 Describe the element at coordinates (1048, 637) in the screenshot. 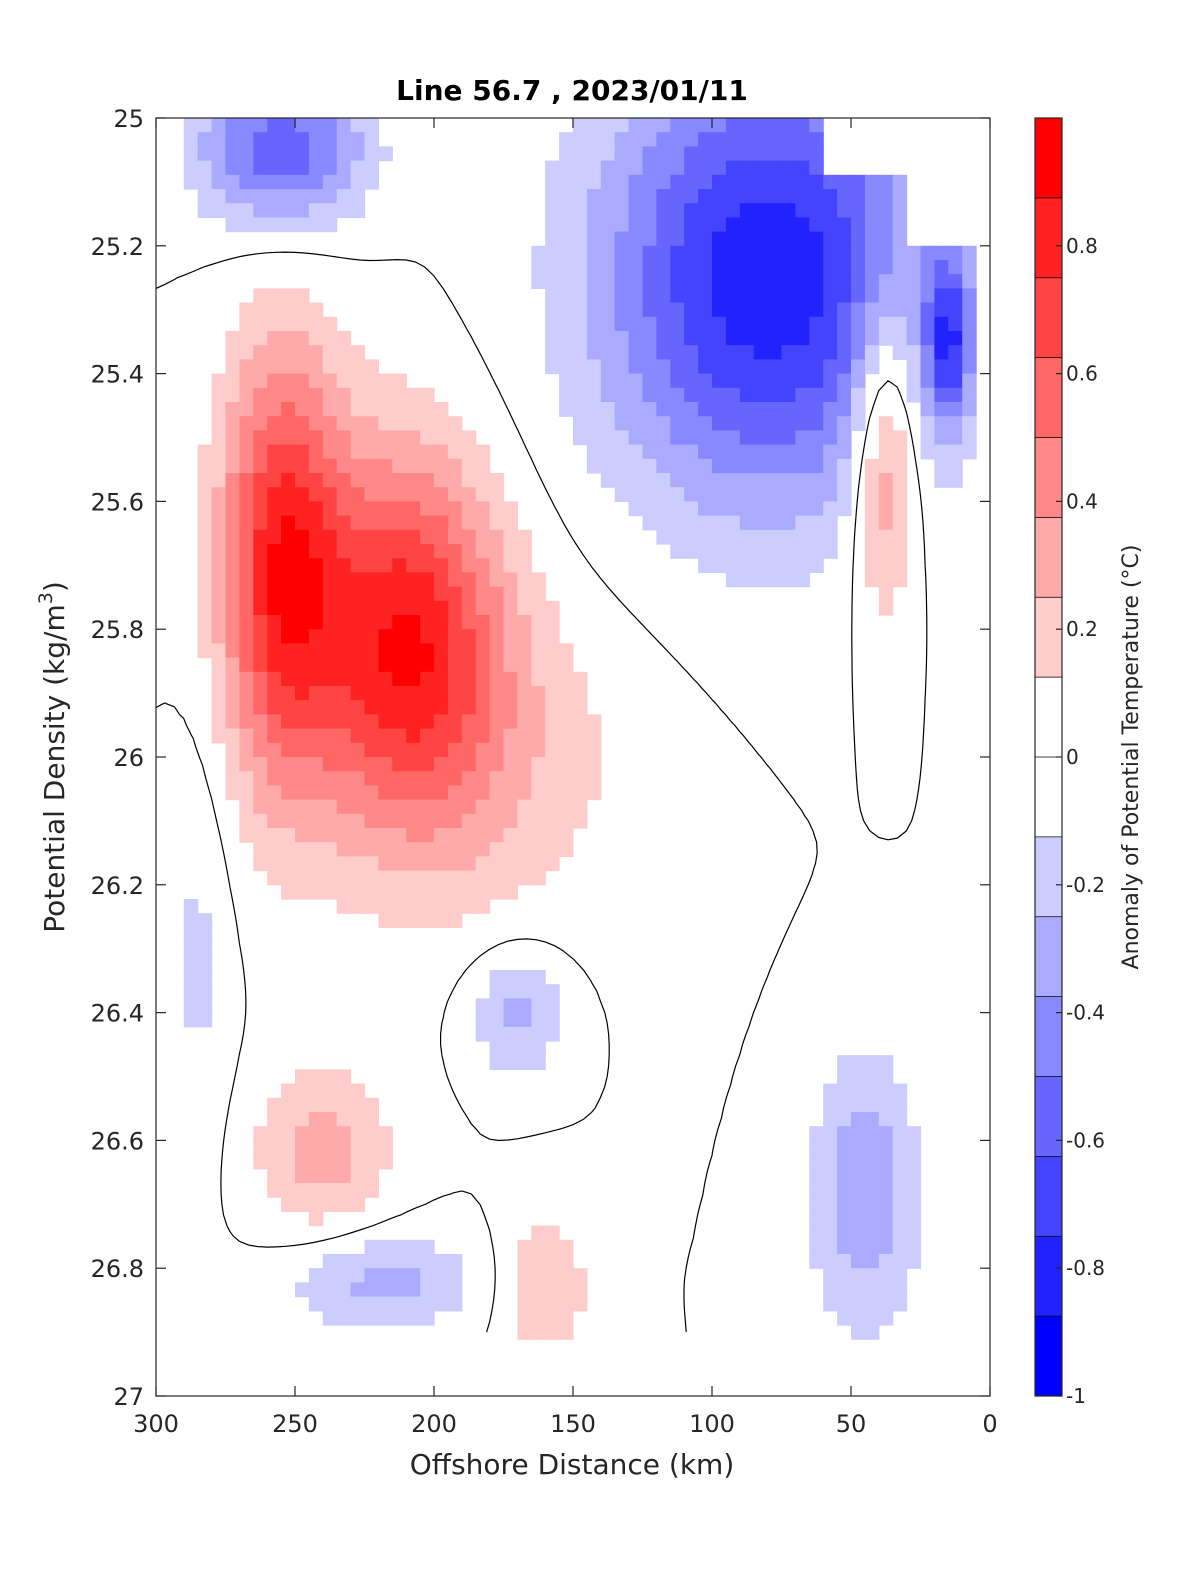

I see `colorbar-swatch` at that location.